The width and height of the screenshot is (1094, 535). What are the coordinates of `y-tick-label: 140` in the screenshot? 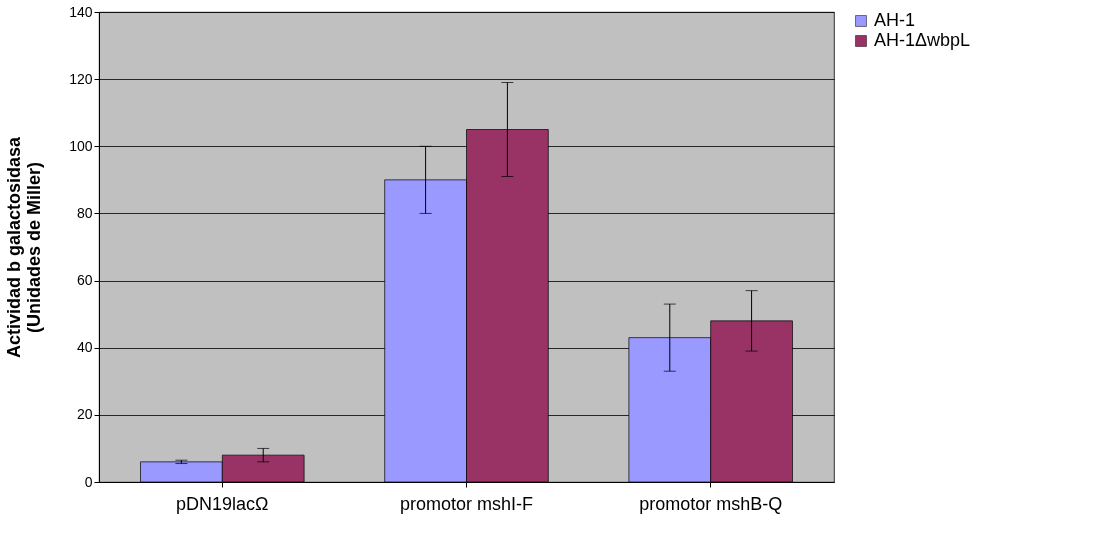 It's located at (81, 11).